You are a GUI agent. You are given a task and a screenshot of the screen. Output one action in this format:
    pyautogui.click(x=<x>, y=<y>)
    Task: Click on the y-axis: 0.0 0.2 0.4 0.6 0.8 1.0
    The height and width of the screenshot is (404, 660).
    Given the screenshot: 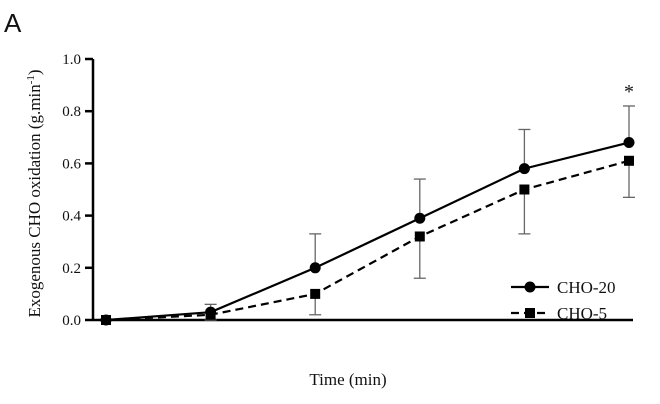 What is the action you would take?
    pyautogui.click(x=78, y=190)
    